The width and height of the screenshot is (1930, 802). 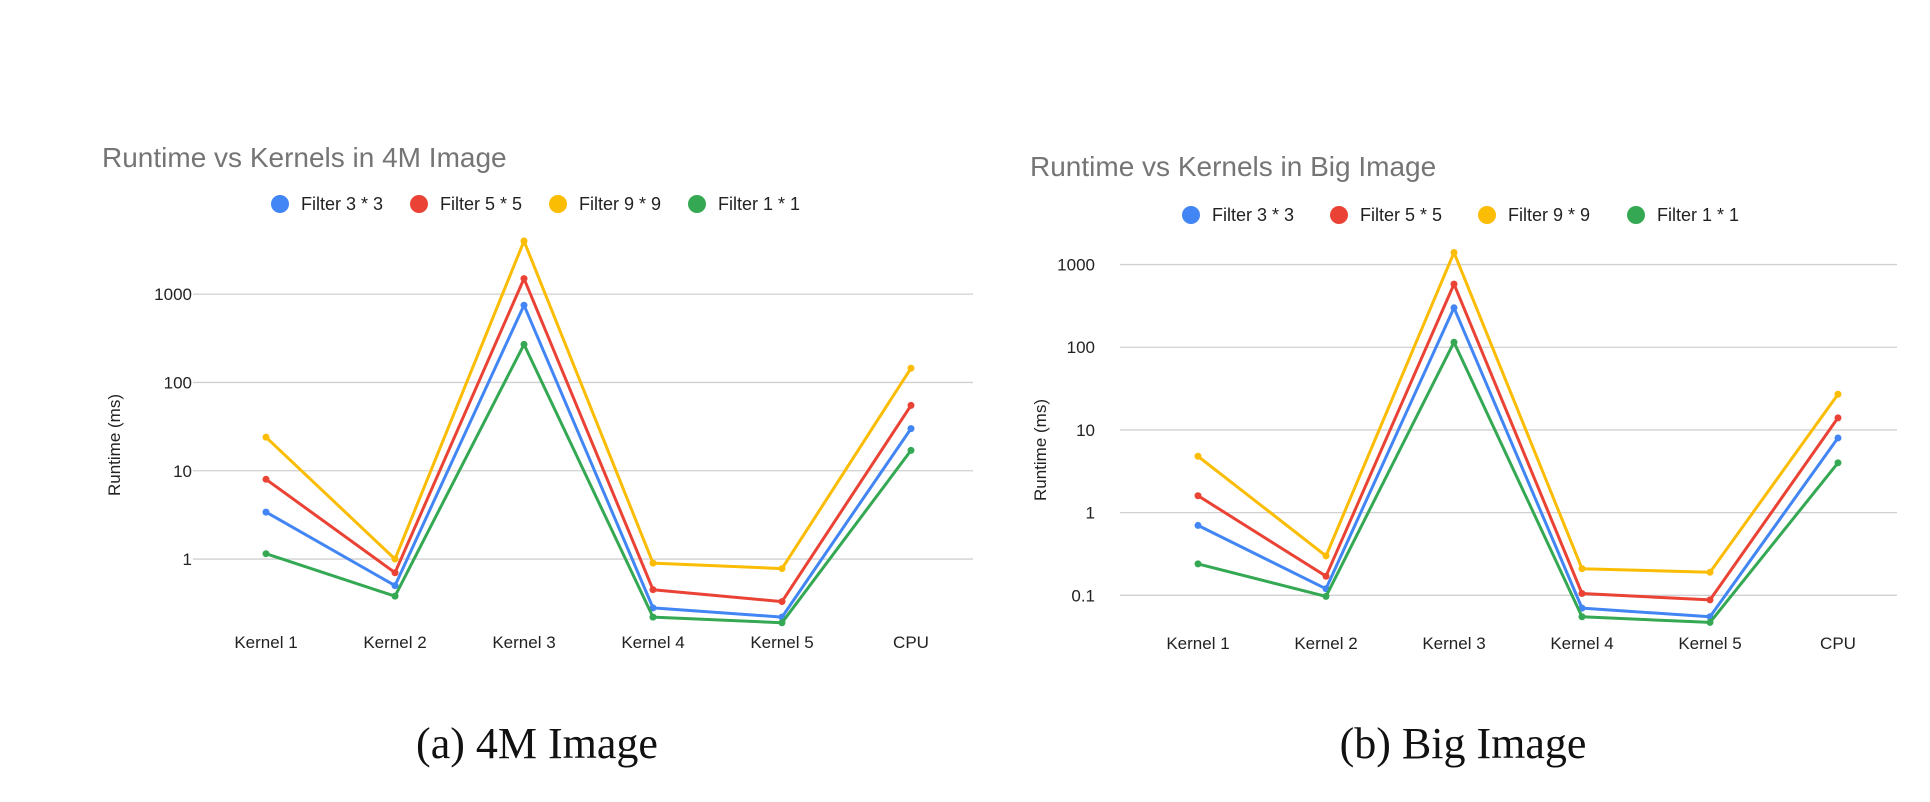 What do you see at coordinates (537, 743) in the screenshot?
I see `subfigure-caption: (a) 4M Image` at bounding box center [537, 743].